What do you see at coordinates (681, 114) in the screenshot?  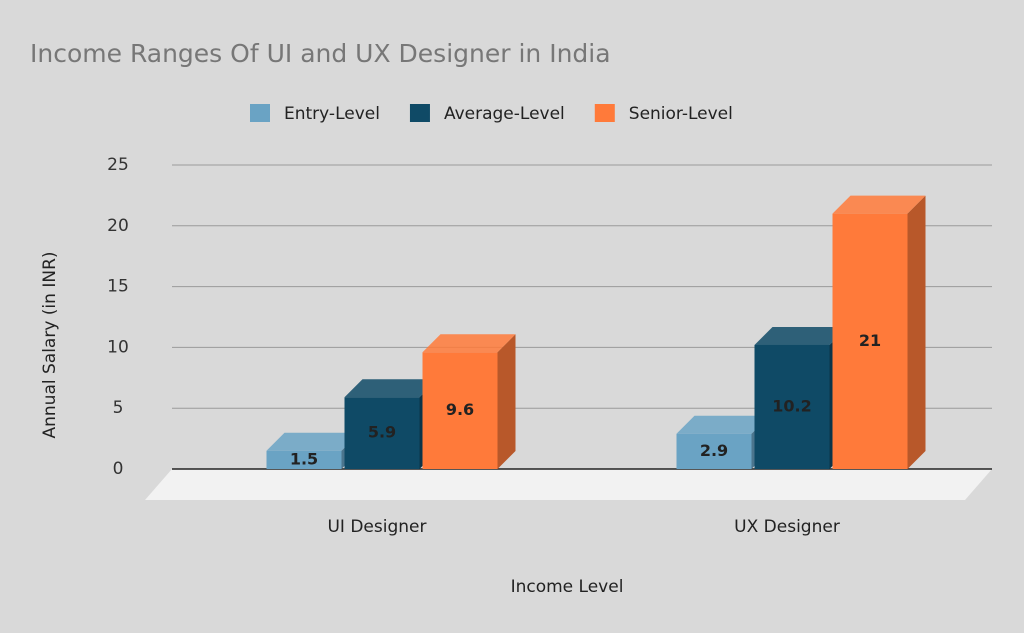 I see `legend-label: Senior-Level` at bounding box center [681, 114].